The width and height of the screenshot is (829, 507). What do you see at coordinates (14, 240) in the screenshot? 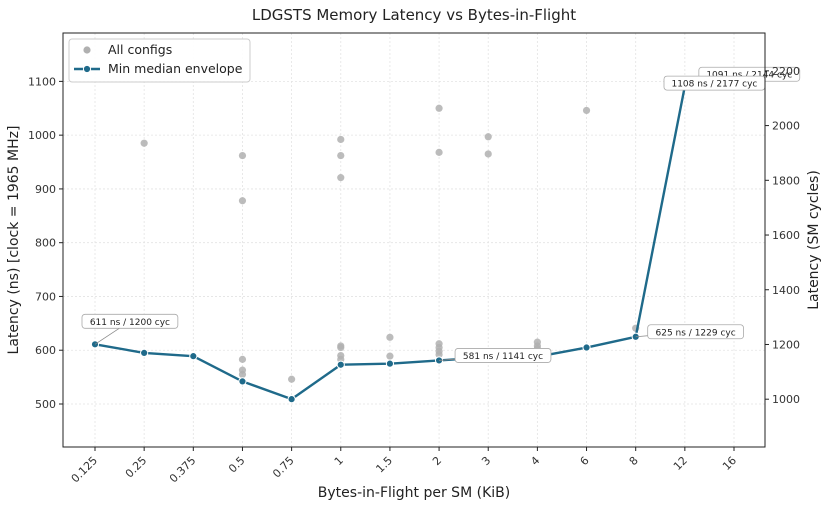
I see `left-y-axis-label: Latency (ns) [clock = 1965 MHz]` at bounding box center [14, 240].